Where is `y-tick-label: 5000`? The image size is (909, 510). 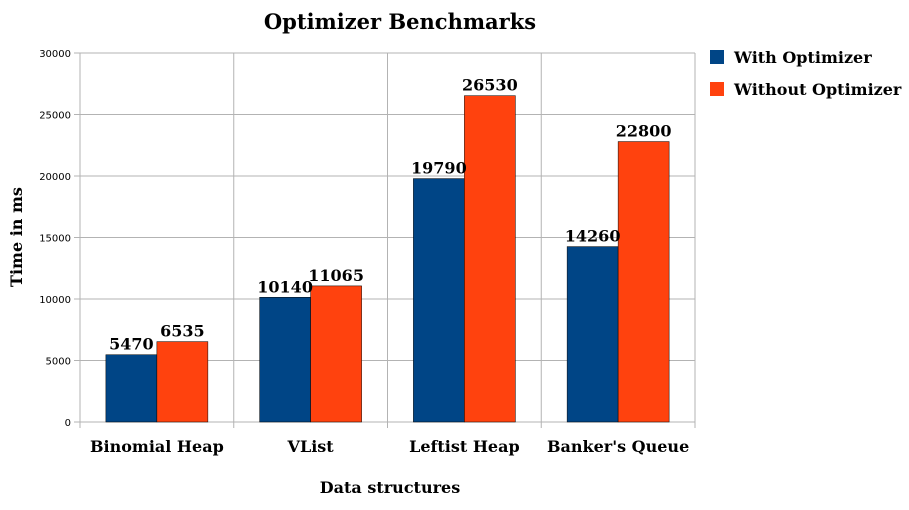 y-tick-label: 5000 is located at coordinates (58, 362).